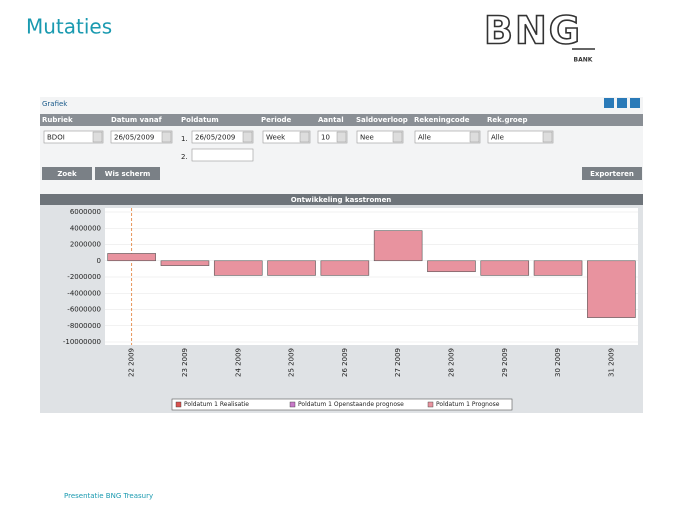 The width and height of the screenshot is (680, 514). I want to click on page-title: Mutaties, so click(69, 27).